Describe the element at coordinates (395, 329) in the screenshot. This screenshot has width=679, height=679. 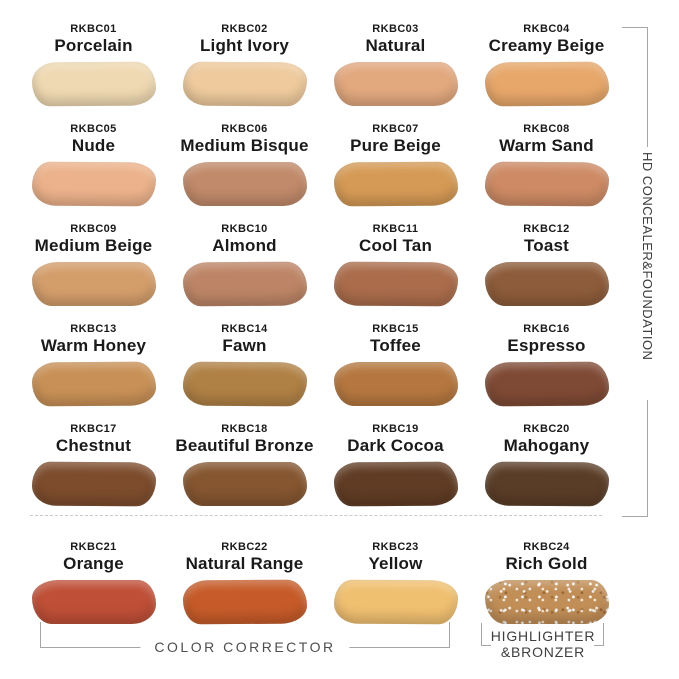
I see `shade-code: RKBC15` at that location.